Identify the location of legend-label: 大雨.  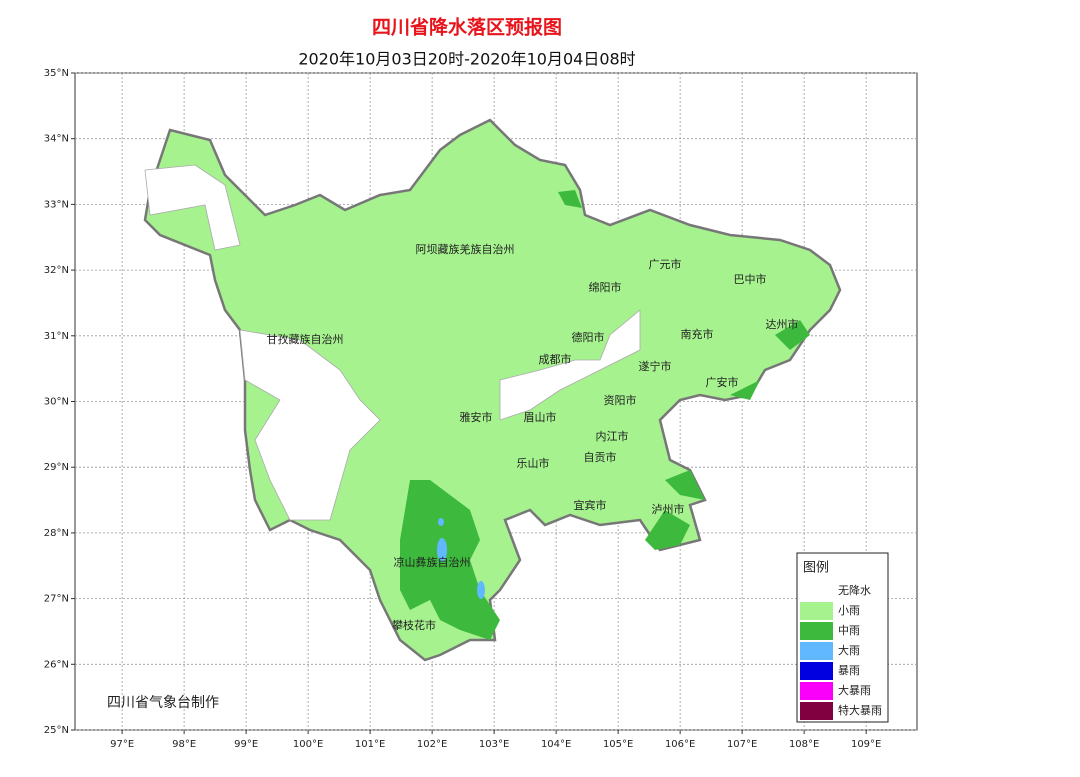
(849, 650).